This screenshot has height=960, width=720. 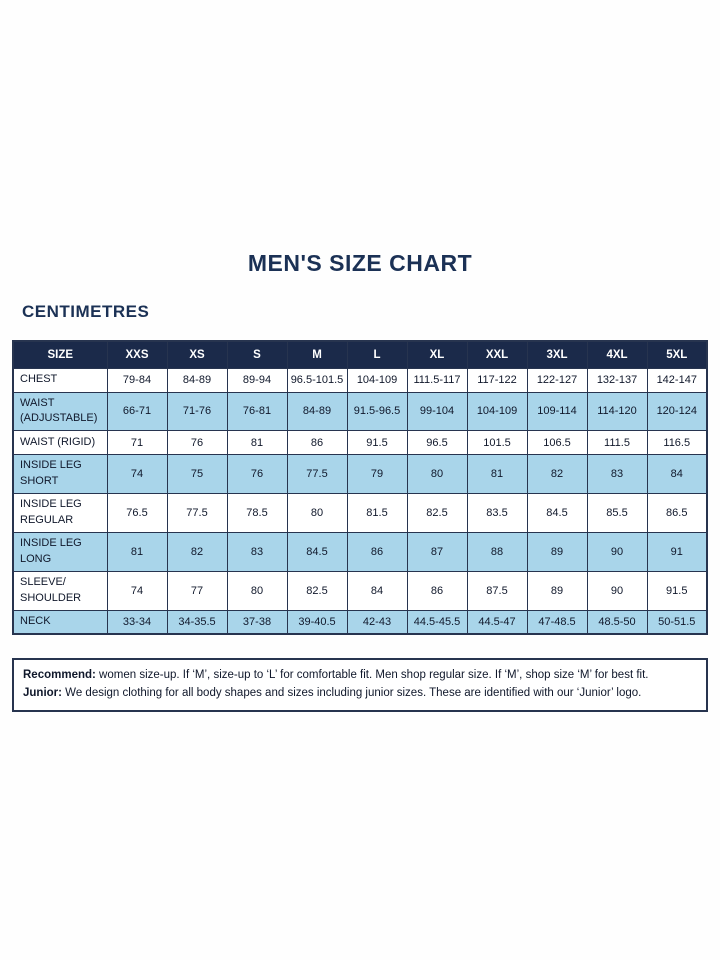 What do you see at coordinates (42, 692) in the screenshot?
I see `junior-label: Junior:` at bounding box center [42, 692].